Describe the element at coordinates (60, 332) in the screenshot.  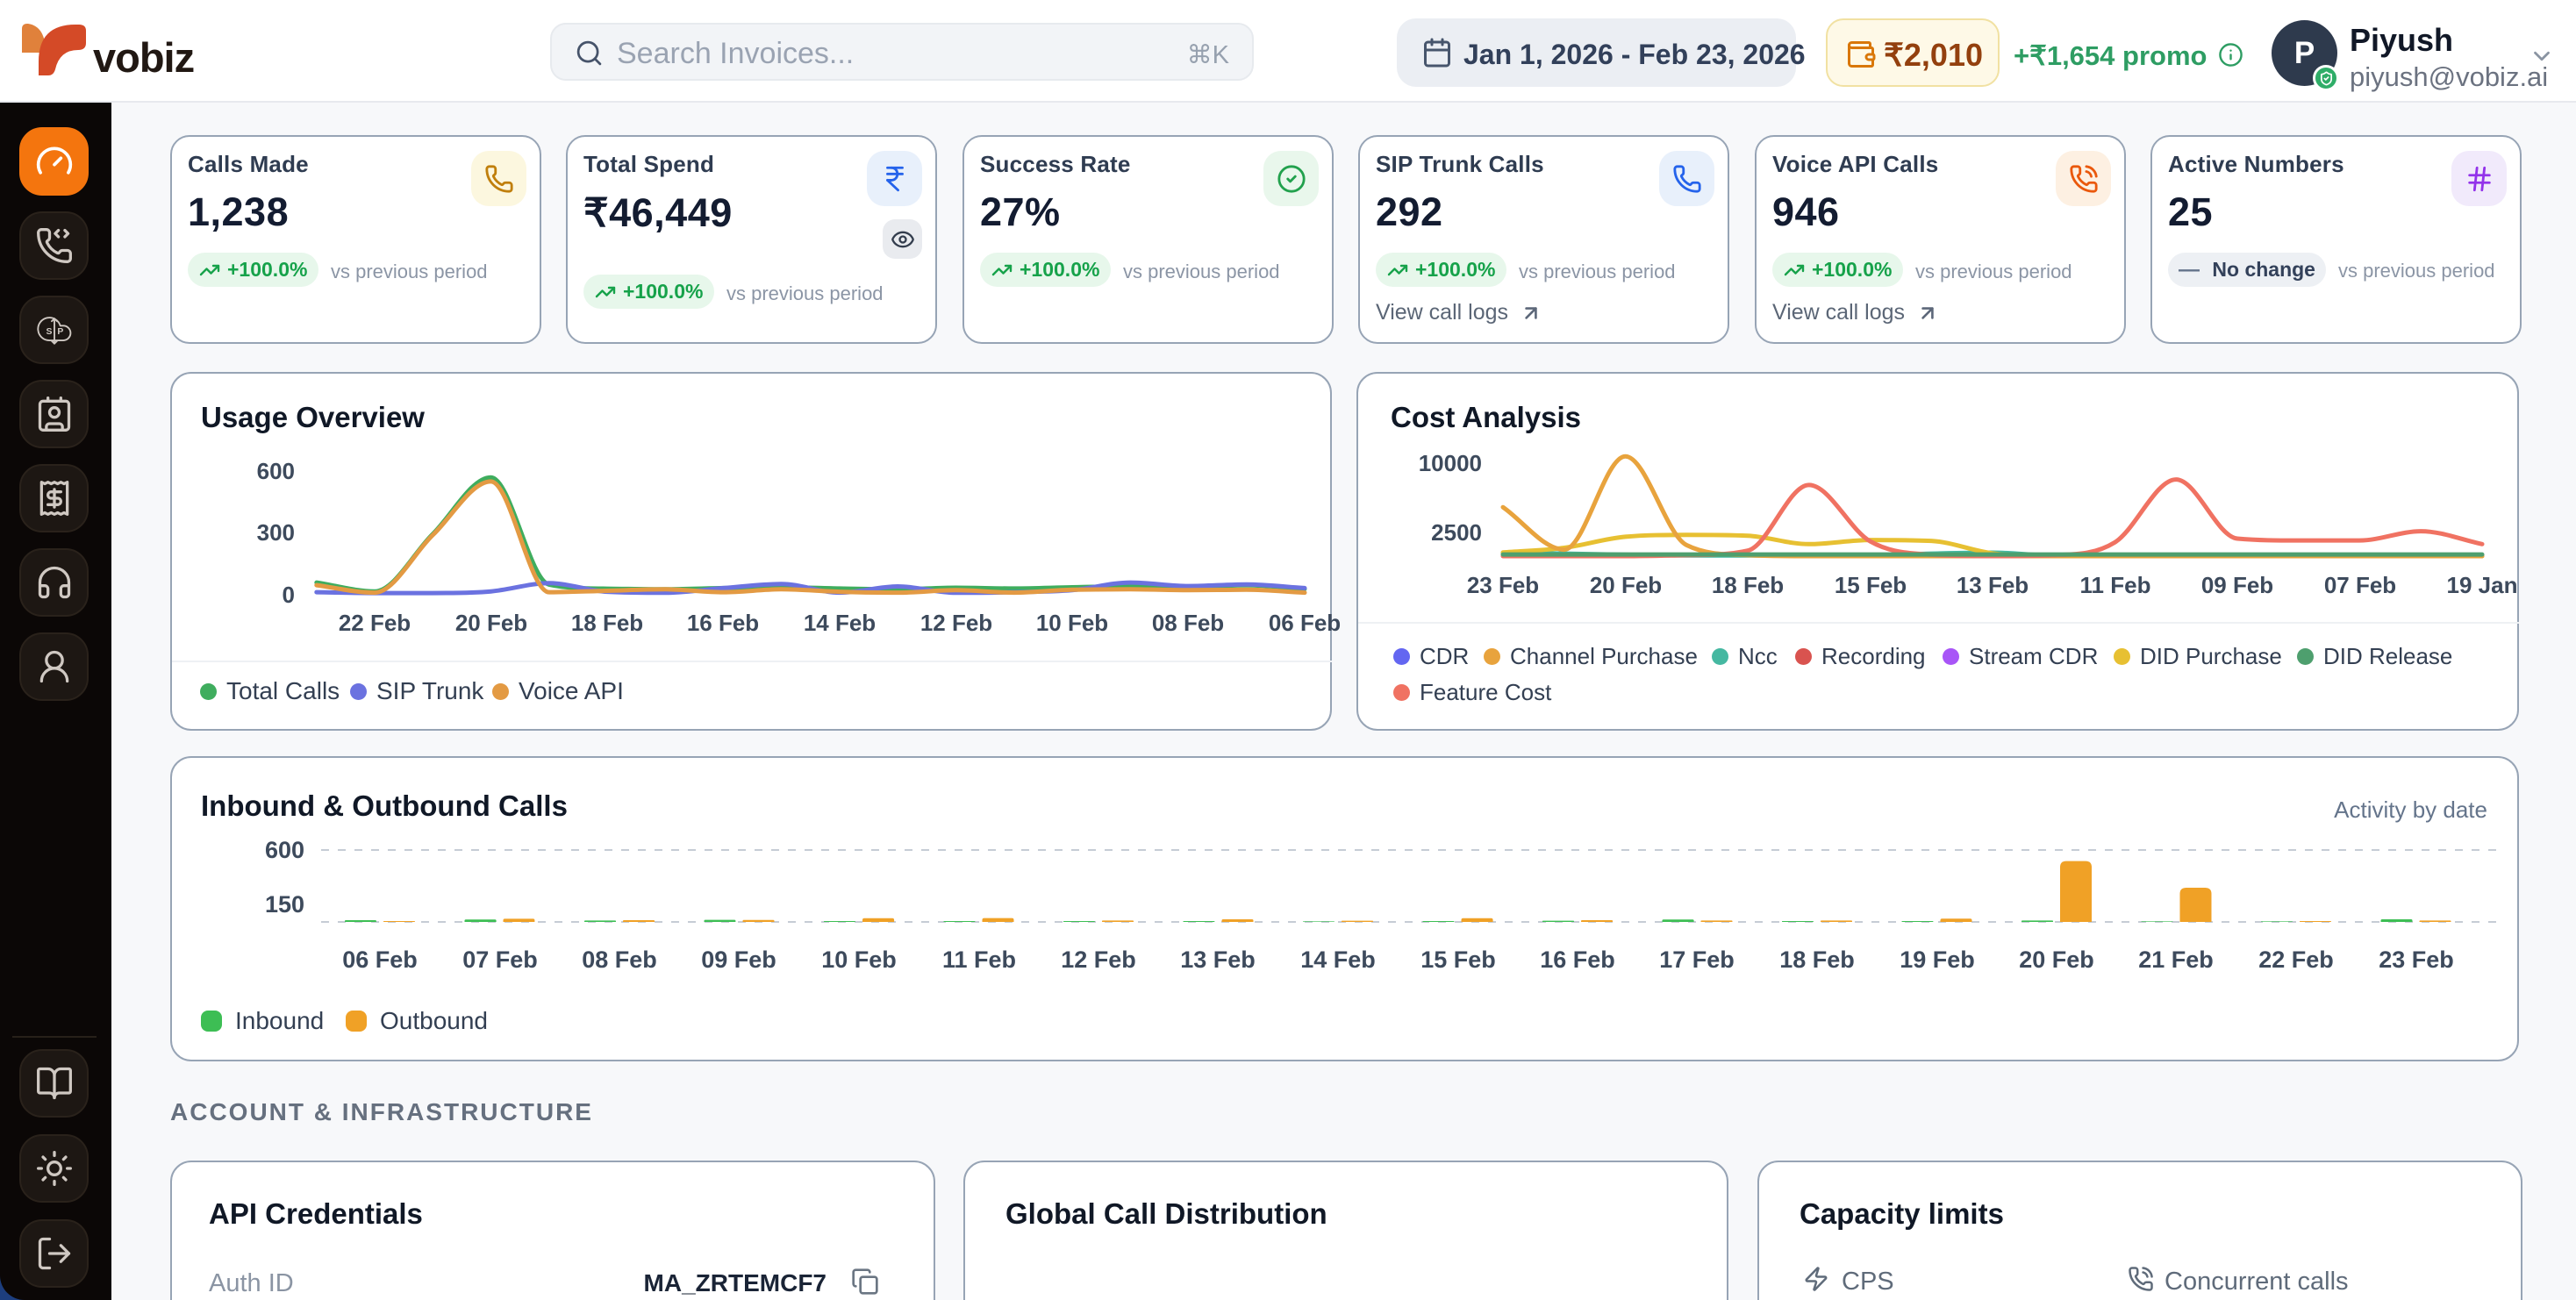
I see `svg-text: P` at that location.